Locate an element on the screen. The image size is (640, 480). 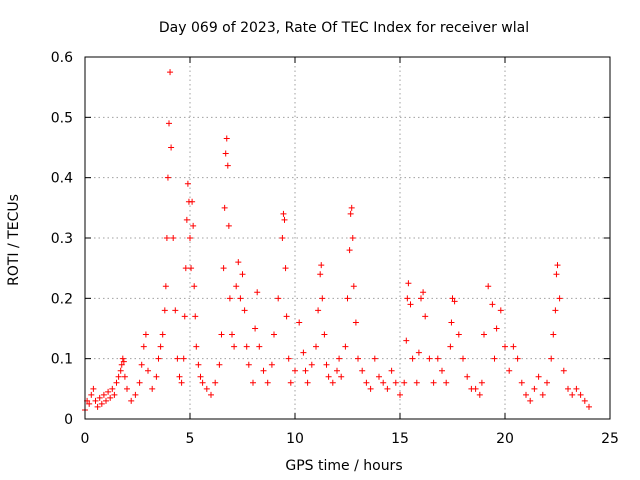
x-tick-labels: 0 5 10 15 20 25 is located at coordinates (350, 439).